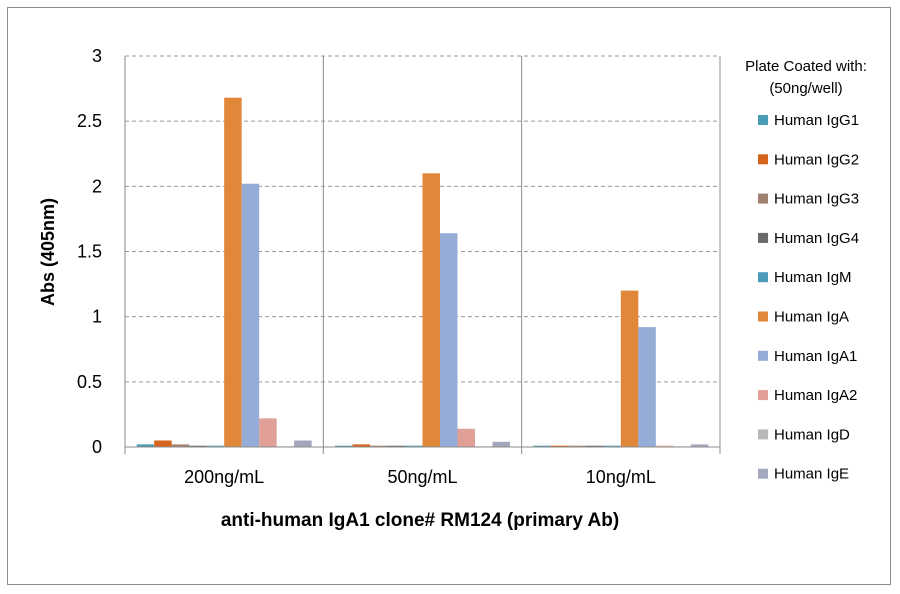 The width and height of the screenshot is (900, 594). I want to click on y-tick-label: 0, so click(97, 447).